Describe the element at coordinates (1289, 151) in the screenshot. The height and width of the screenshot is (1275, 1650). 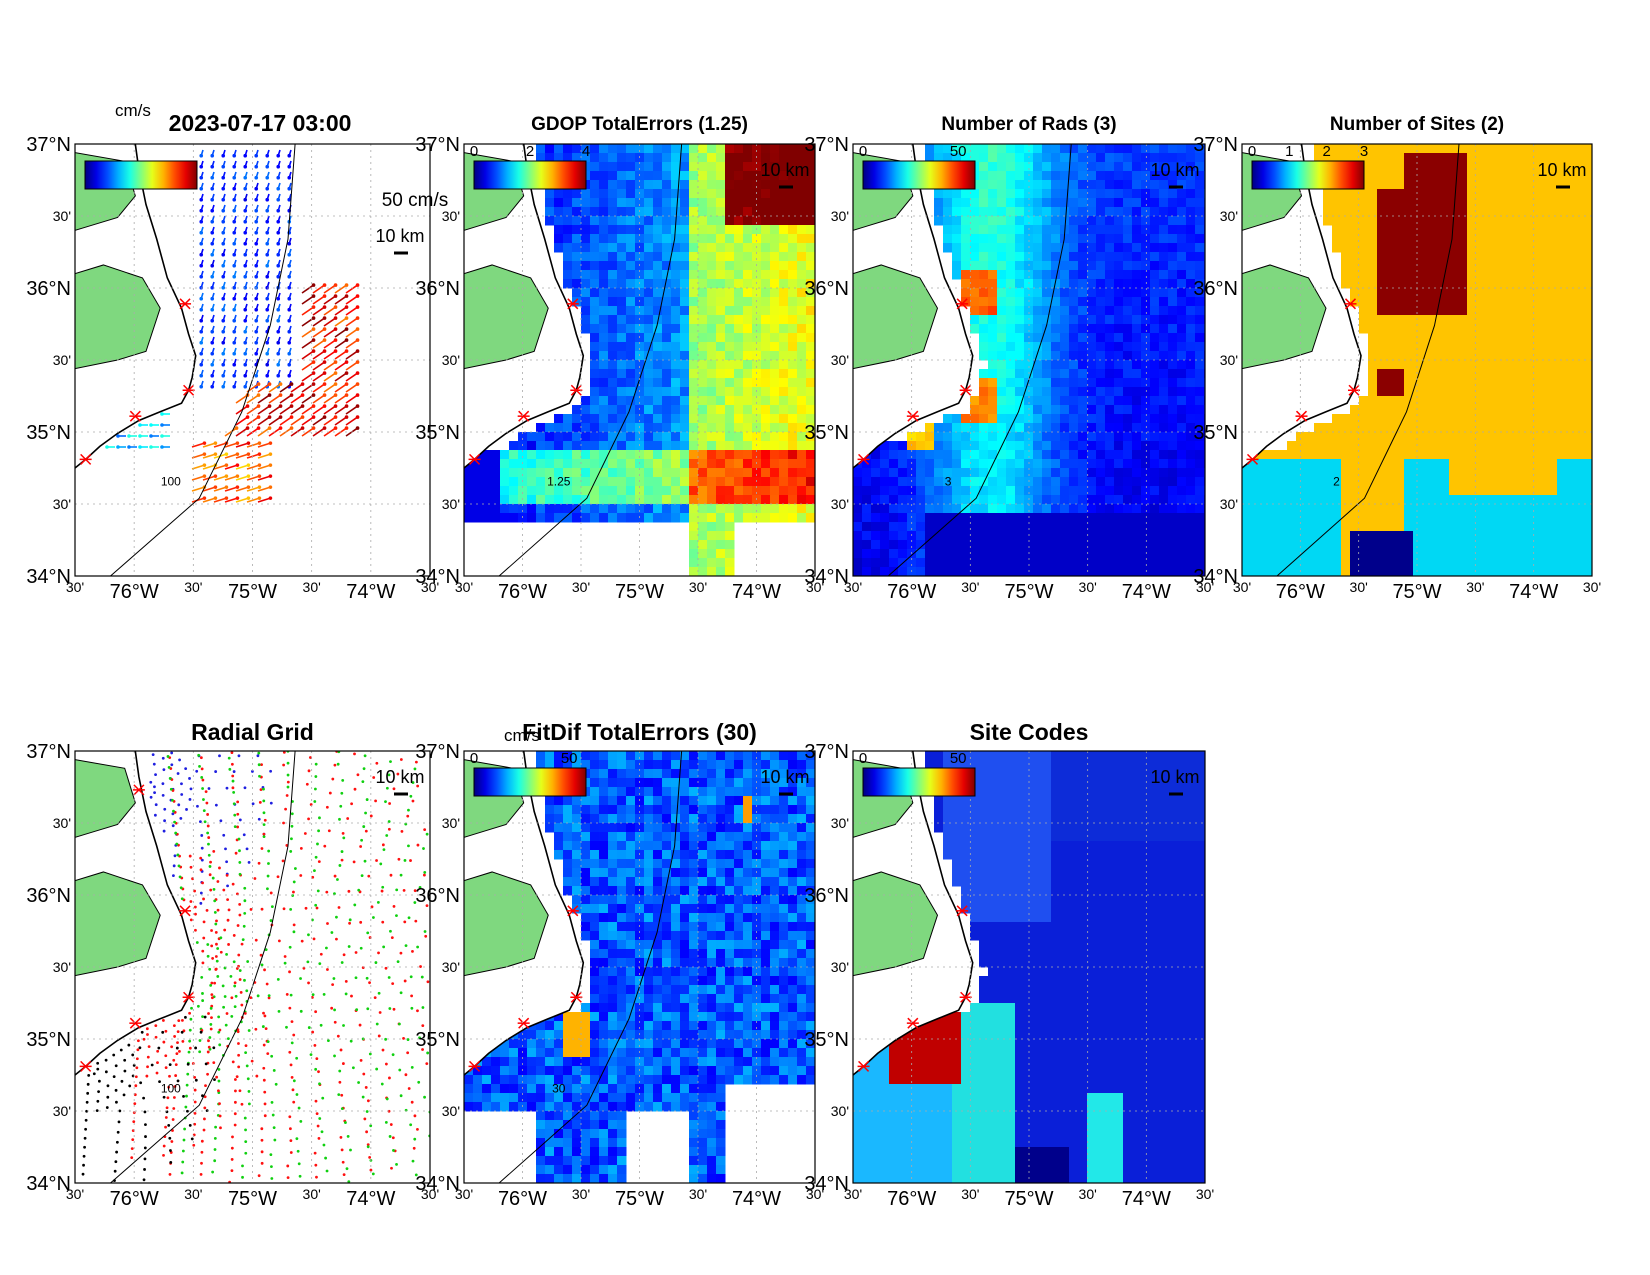
I see `colorbar-tick-label: 1` at that location.